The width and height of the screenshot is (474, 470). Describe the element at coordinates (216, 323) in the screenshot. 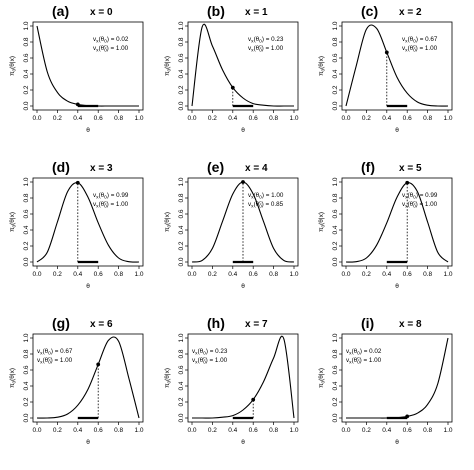

I see `panel-letter: (h)` at that location.